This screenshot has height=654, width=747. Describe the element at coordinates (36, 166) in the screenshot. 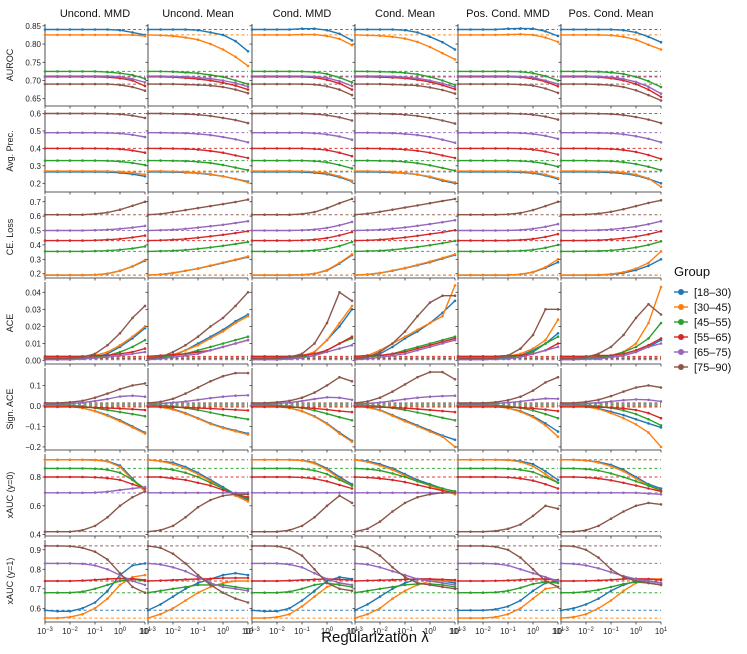

I see `y-tick-label: 0.3` at that location.